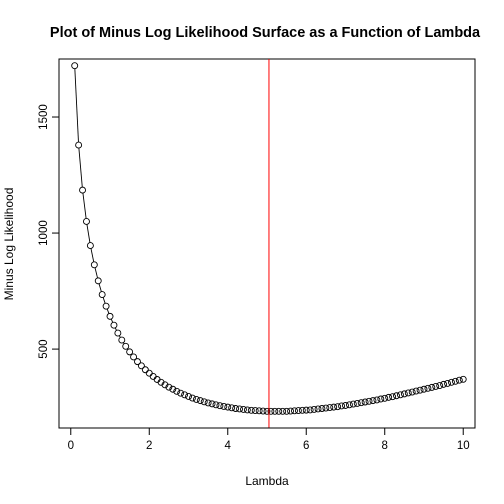 The height and width of the screenshot is (504, 504). Describe the element at coordinates (463, 446) in the screenshot. I see `x-tick-label: 10` at that location.